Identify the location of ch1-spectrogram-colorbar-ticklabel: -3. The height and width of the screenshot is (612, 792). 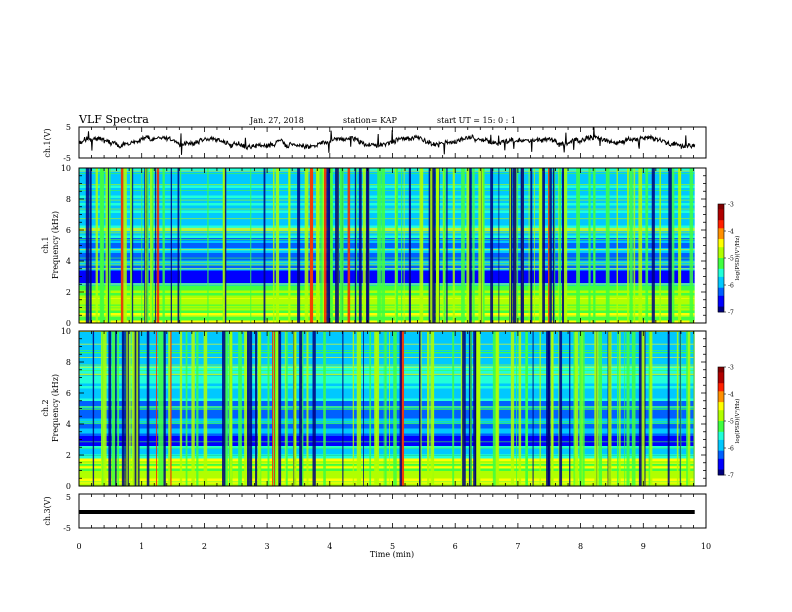
(731, 205).